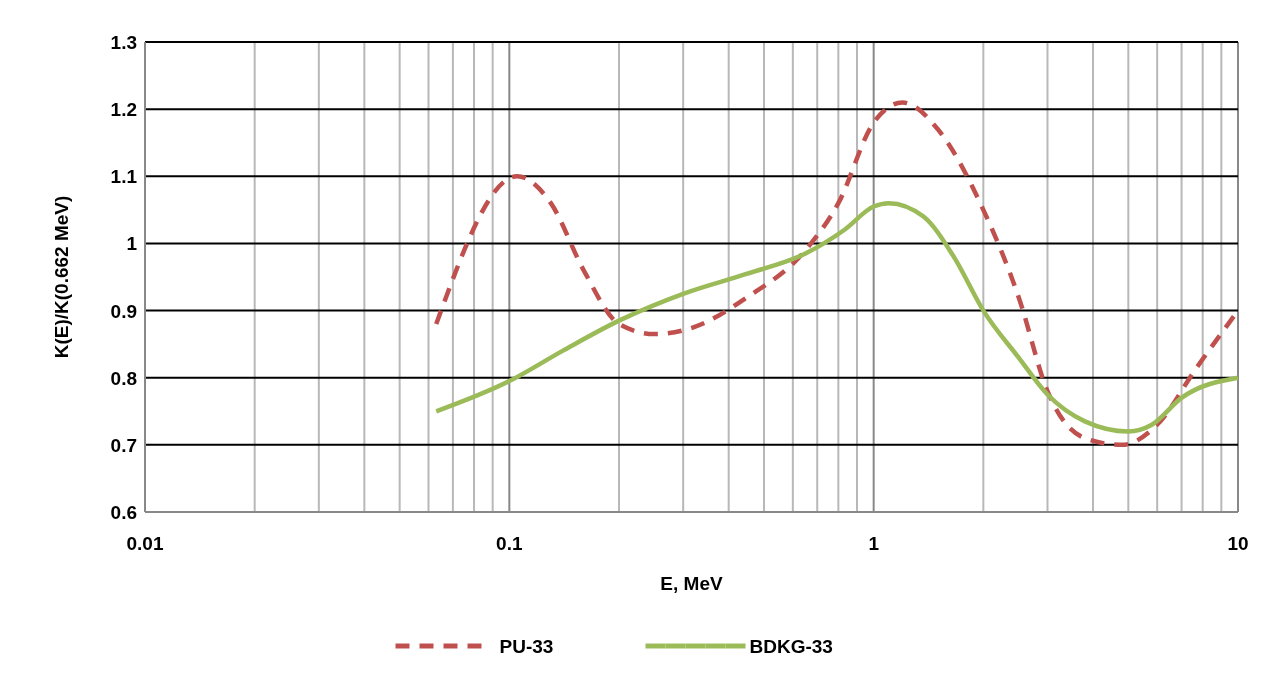 The width and height of the screenshot is (1271, 684). Describe the element at coordinates (791, 646) in the screenshot. I see `legend-label: BDKG-33` at that location.